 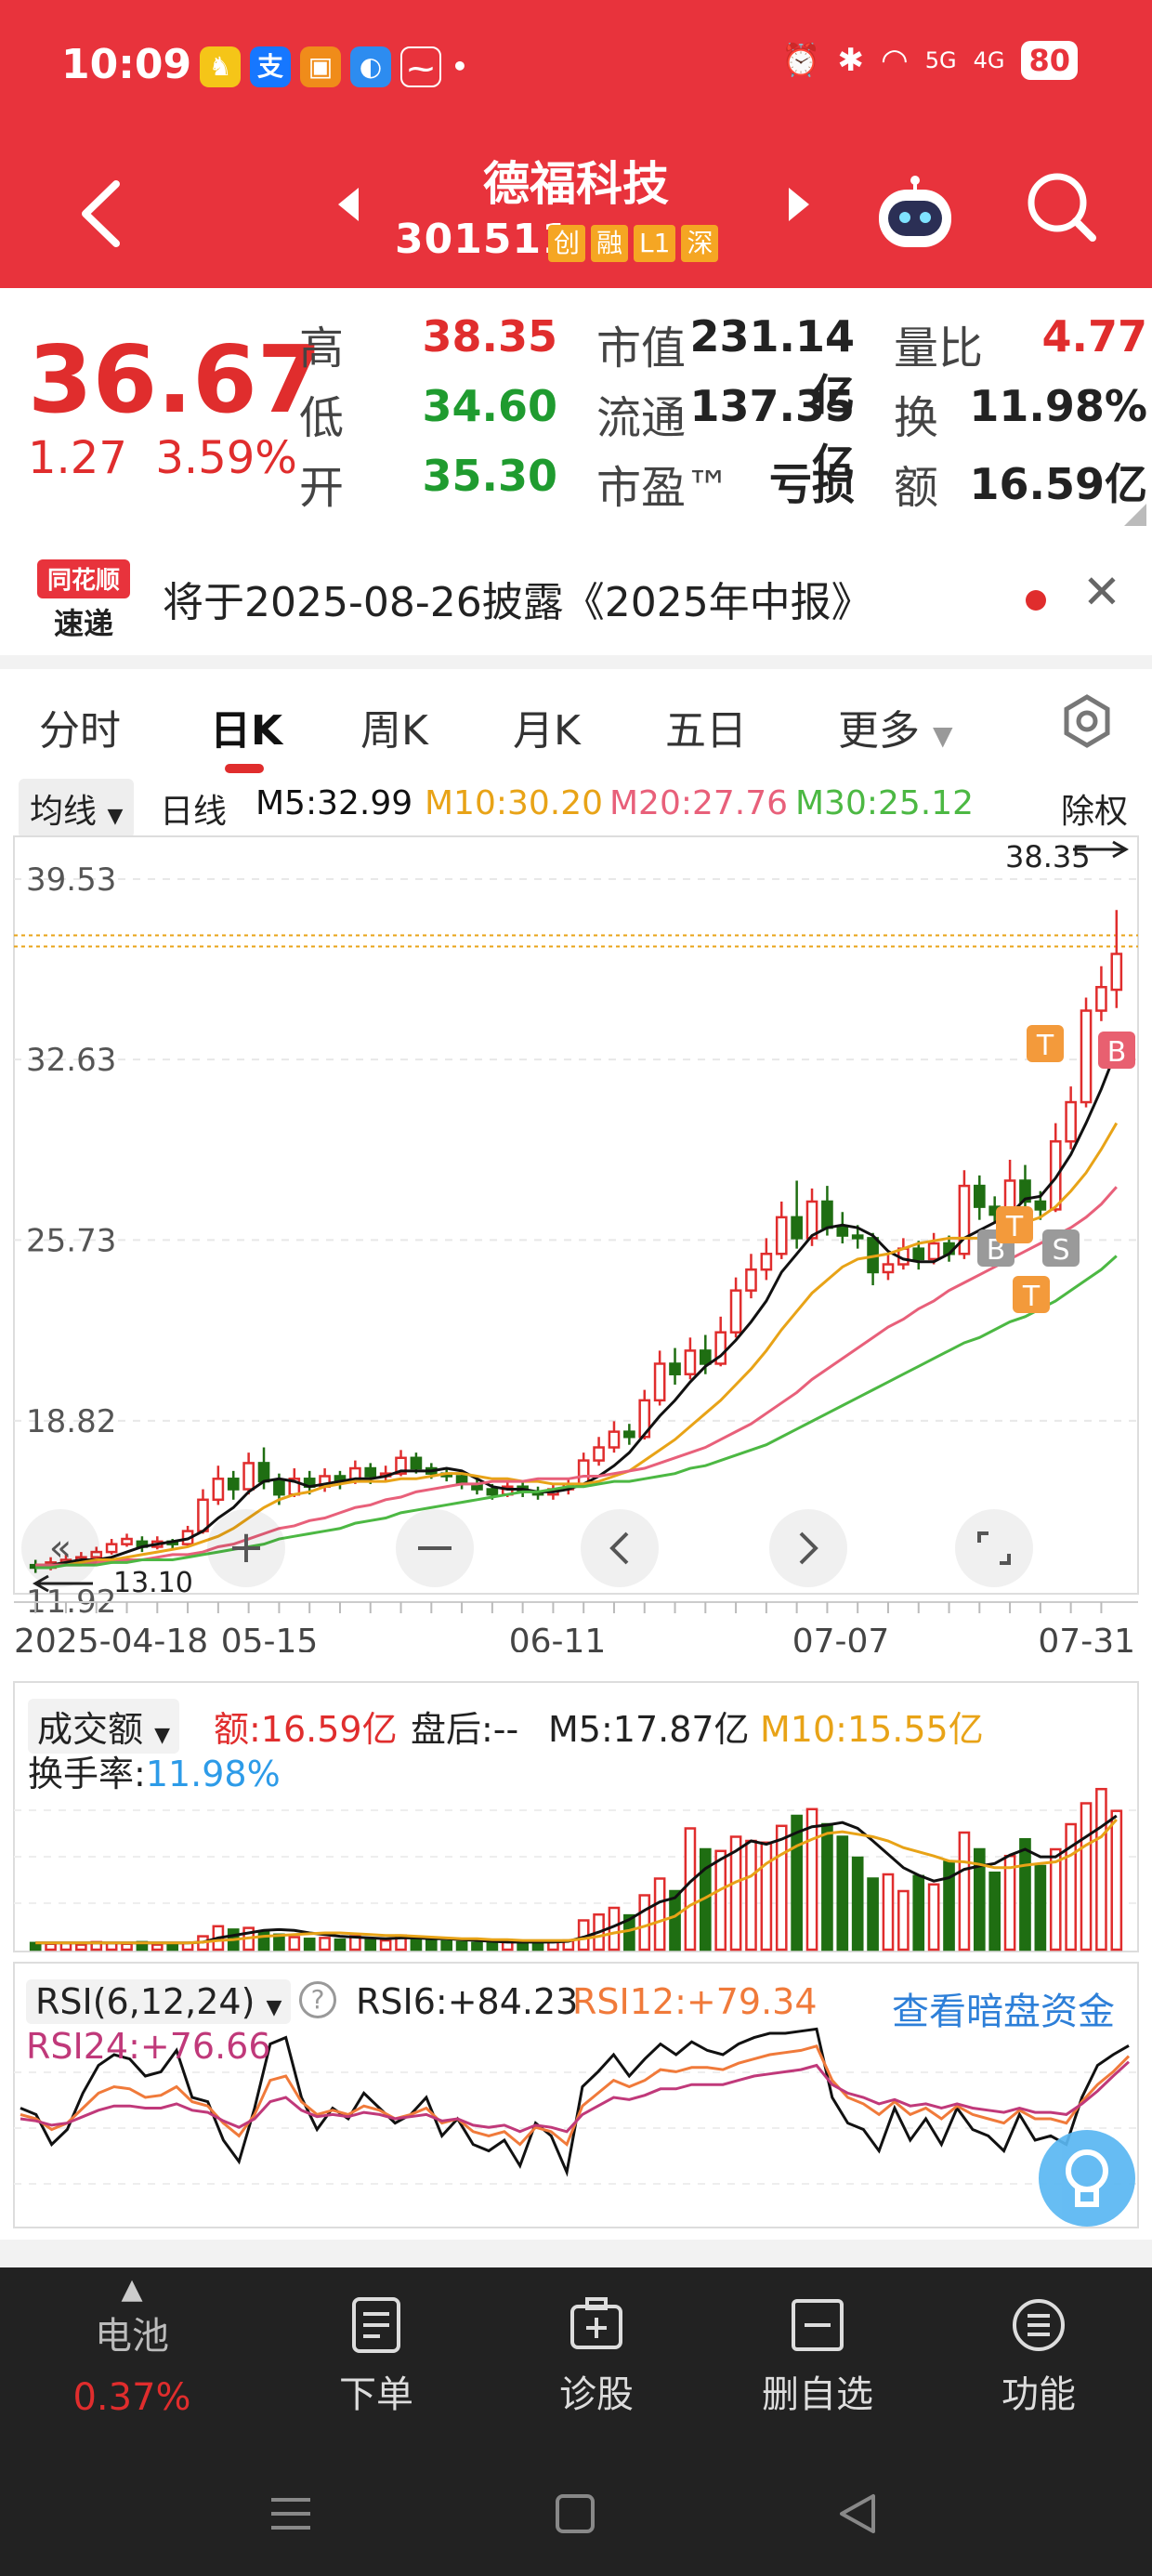 I want to click on help-icon: ?, so click(x=317, y=1999).